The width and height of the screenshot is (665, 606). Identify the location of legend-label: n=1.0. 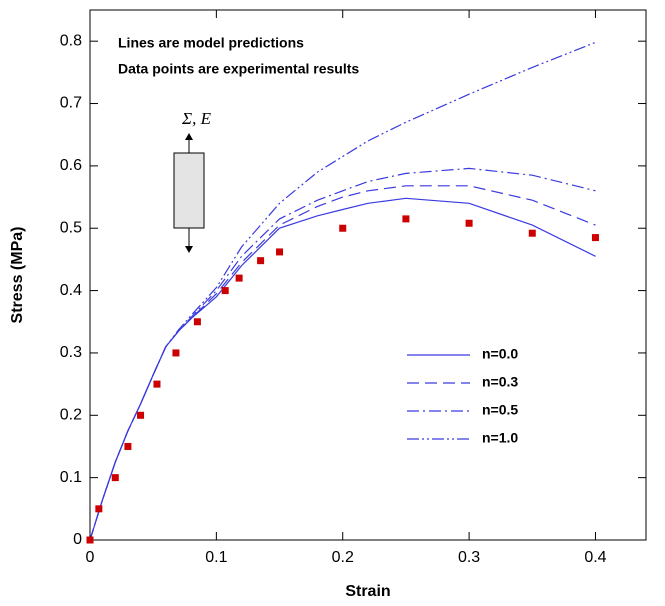
(500, 438).